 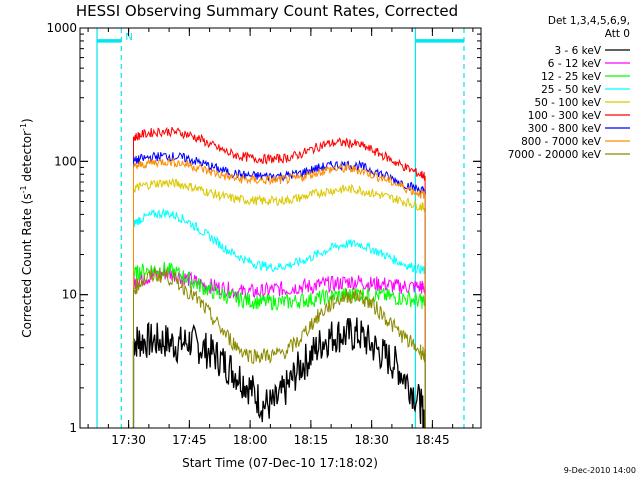 I want to click on legend-label-0: 3 - 6 keV, so click(x=577, y=51).